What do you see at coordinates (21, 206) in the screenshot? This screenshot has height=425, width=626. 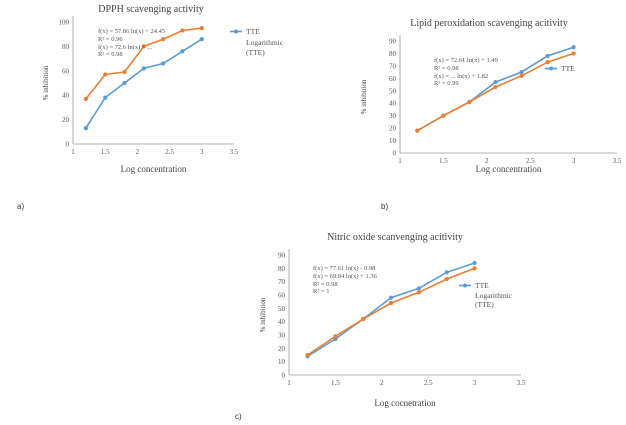 I see `panel-label-a: a)` at bounding box center [21, 206].